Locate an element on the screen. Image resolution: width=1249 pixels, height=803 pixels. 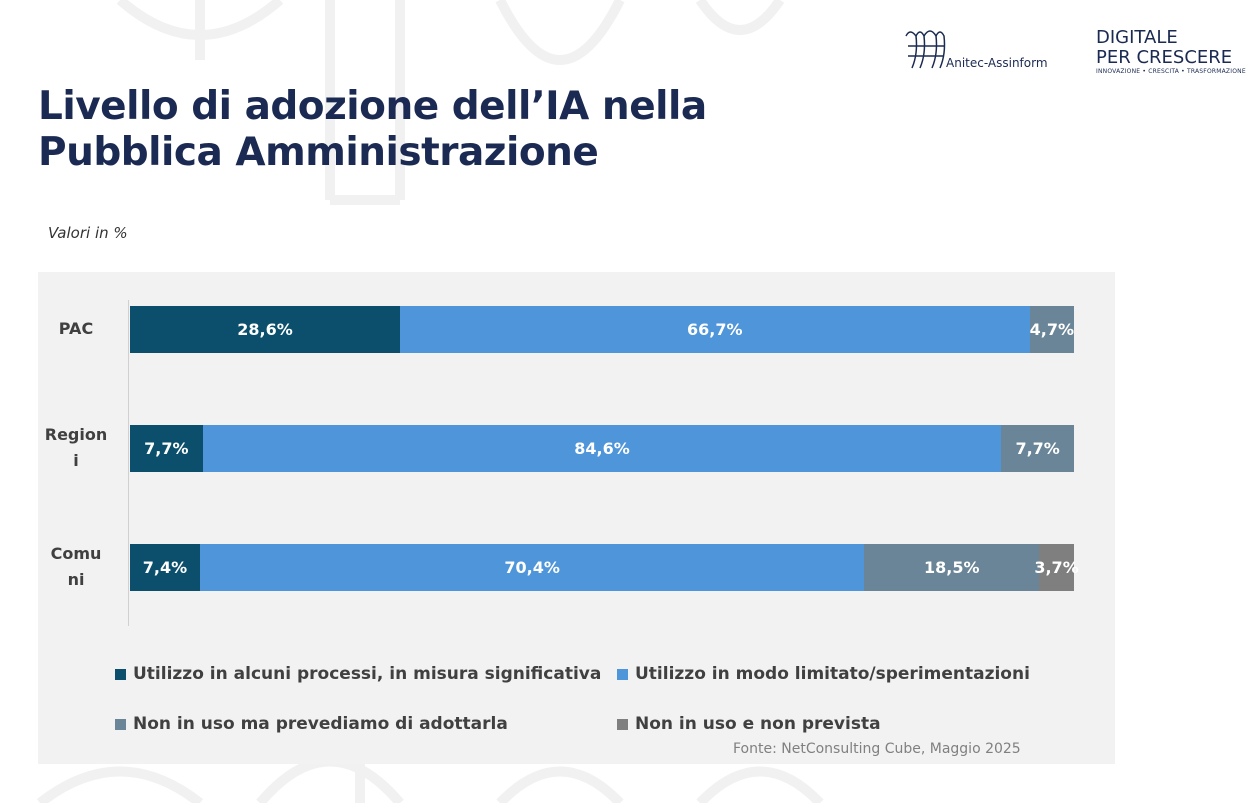
data-label: 18,5% is located at coordinates (951, 567).